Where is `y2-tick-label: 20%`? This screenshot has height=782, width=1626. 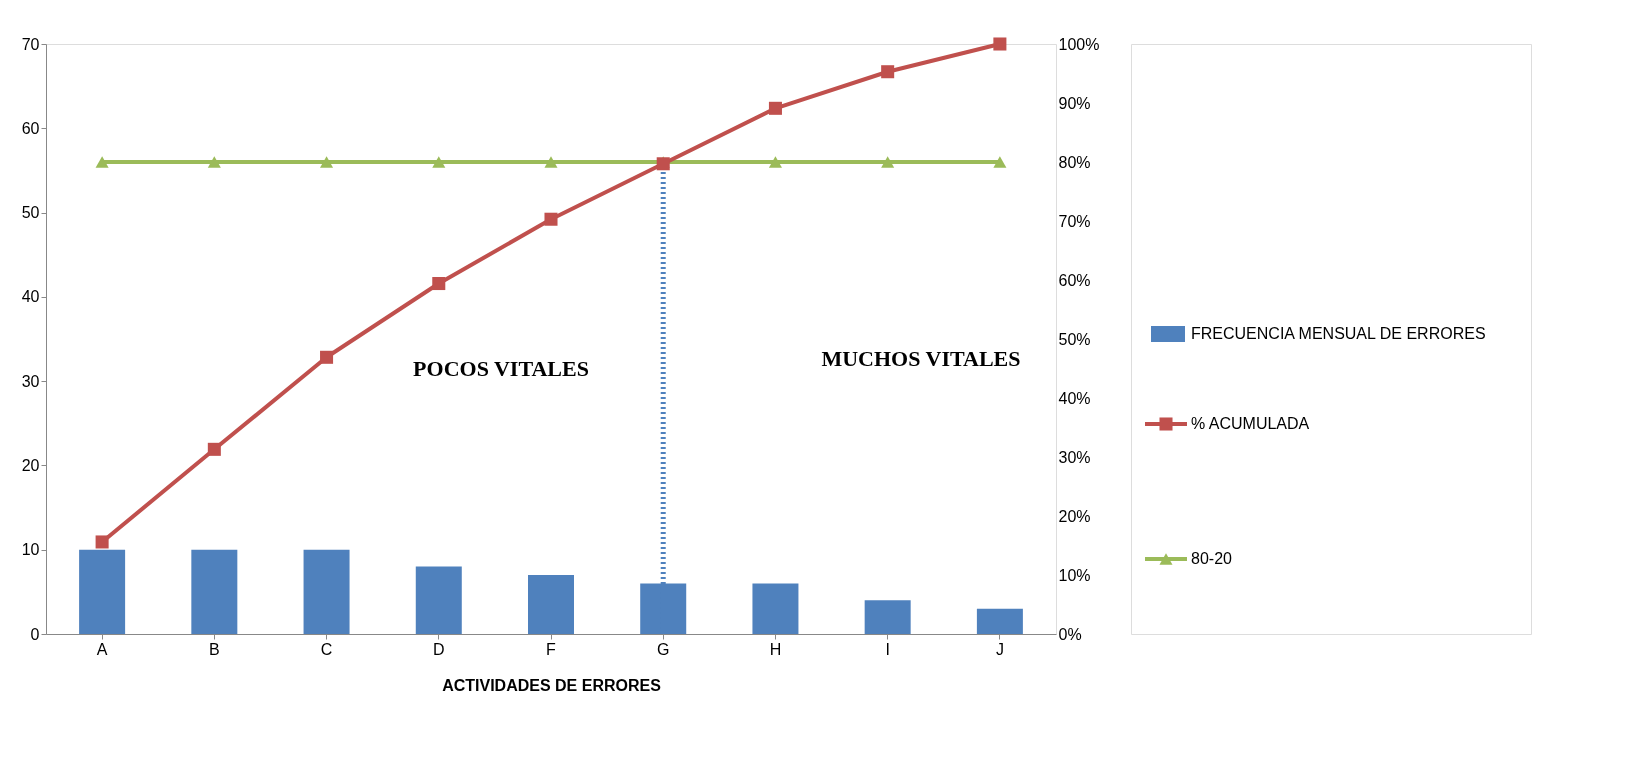 y2-tick-label: 20% is located at coordinates (1074, 516).